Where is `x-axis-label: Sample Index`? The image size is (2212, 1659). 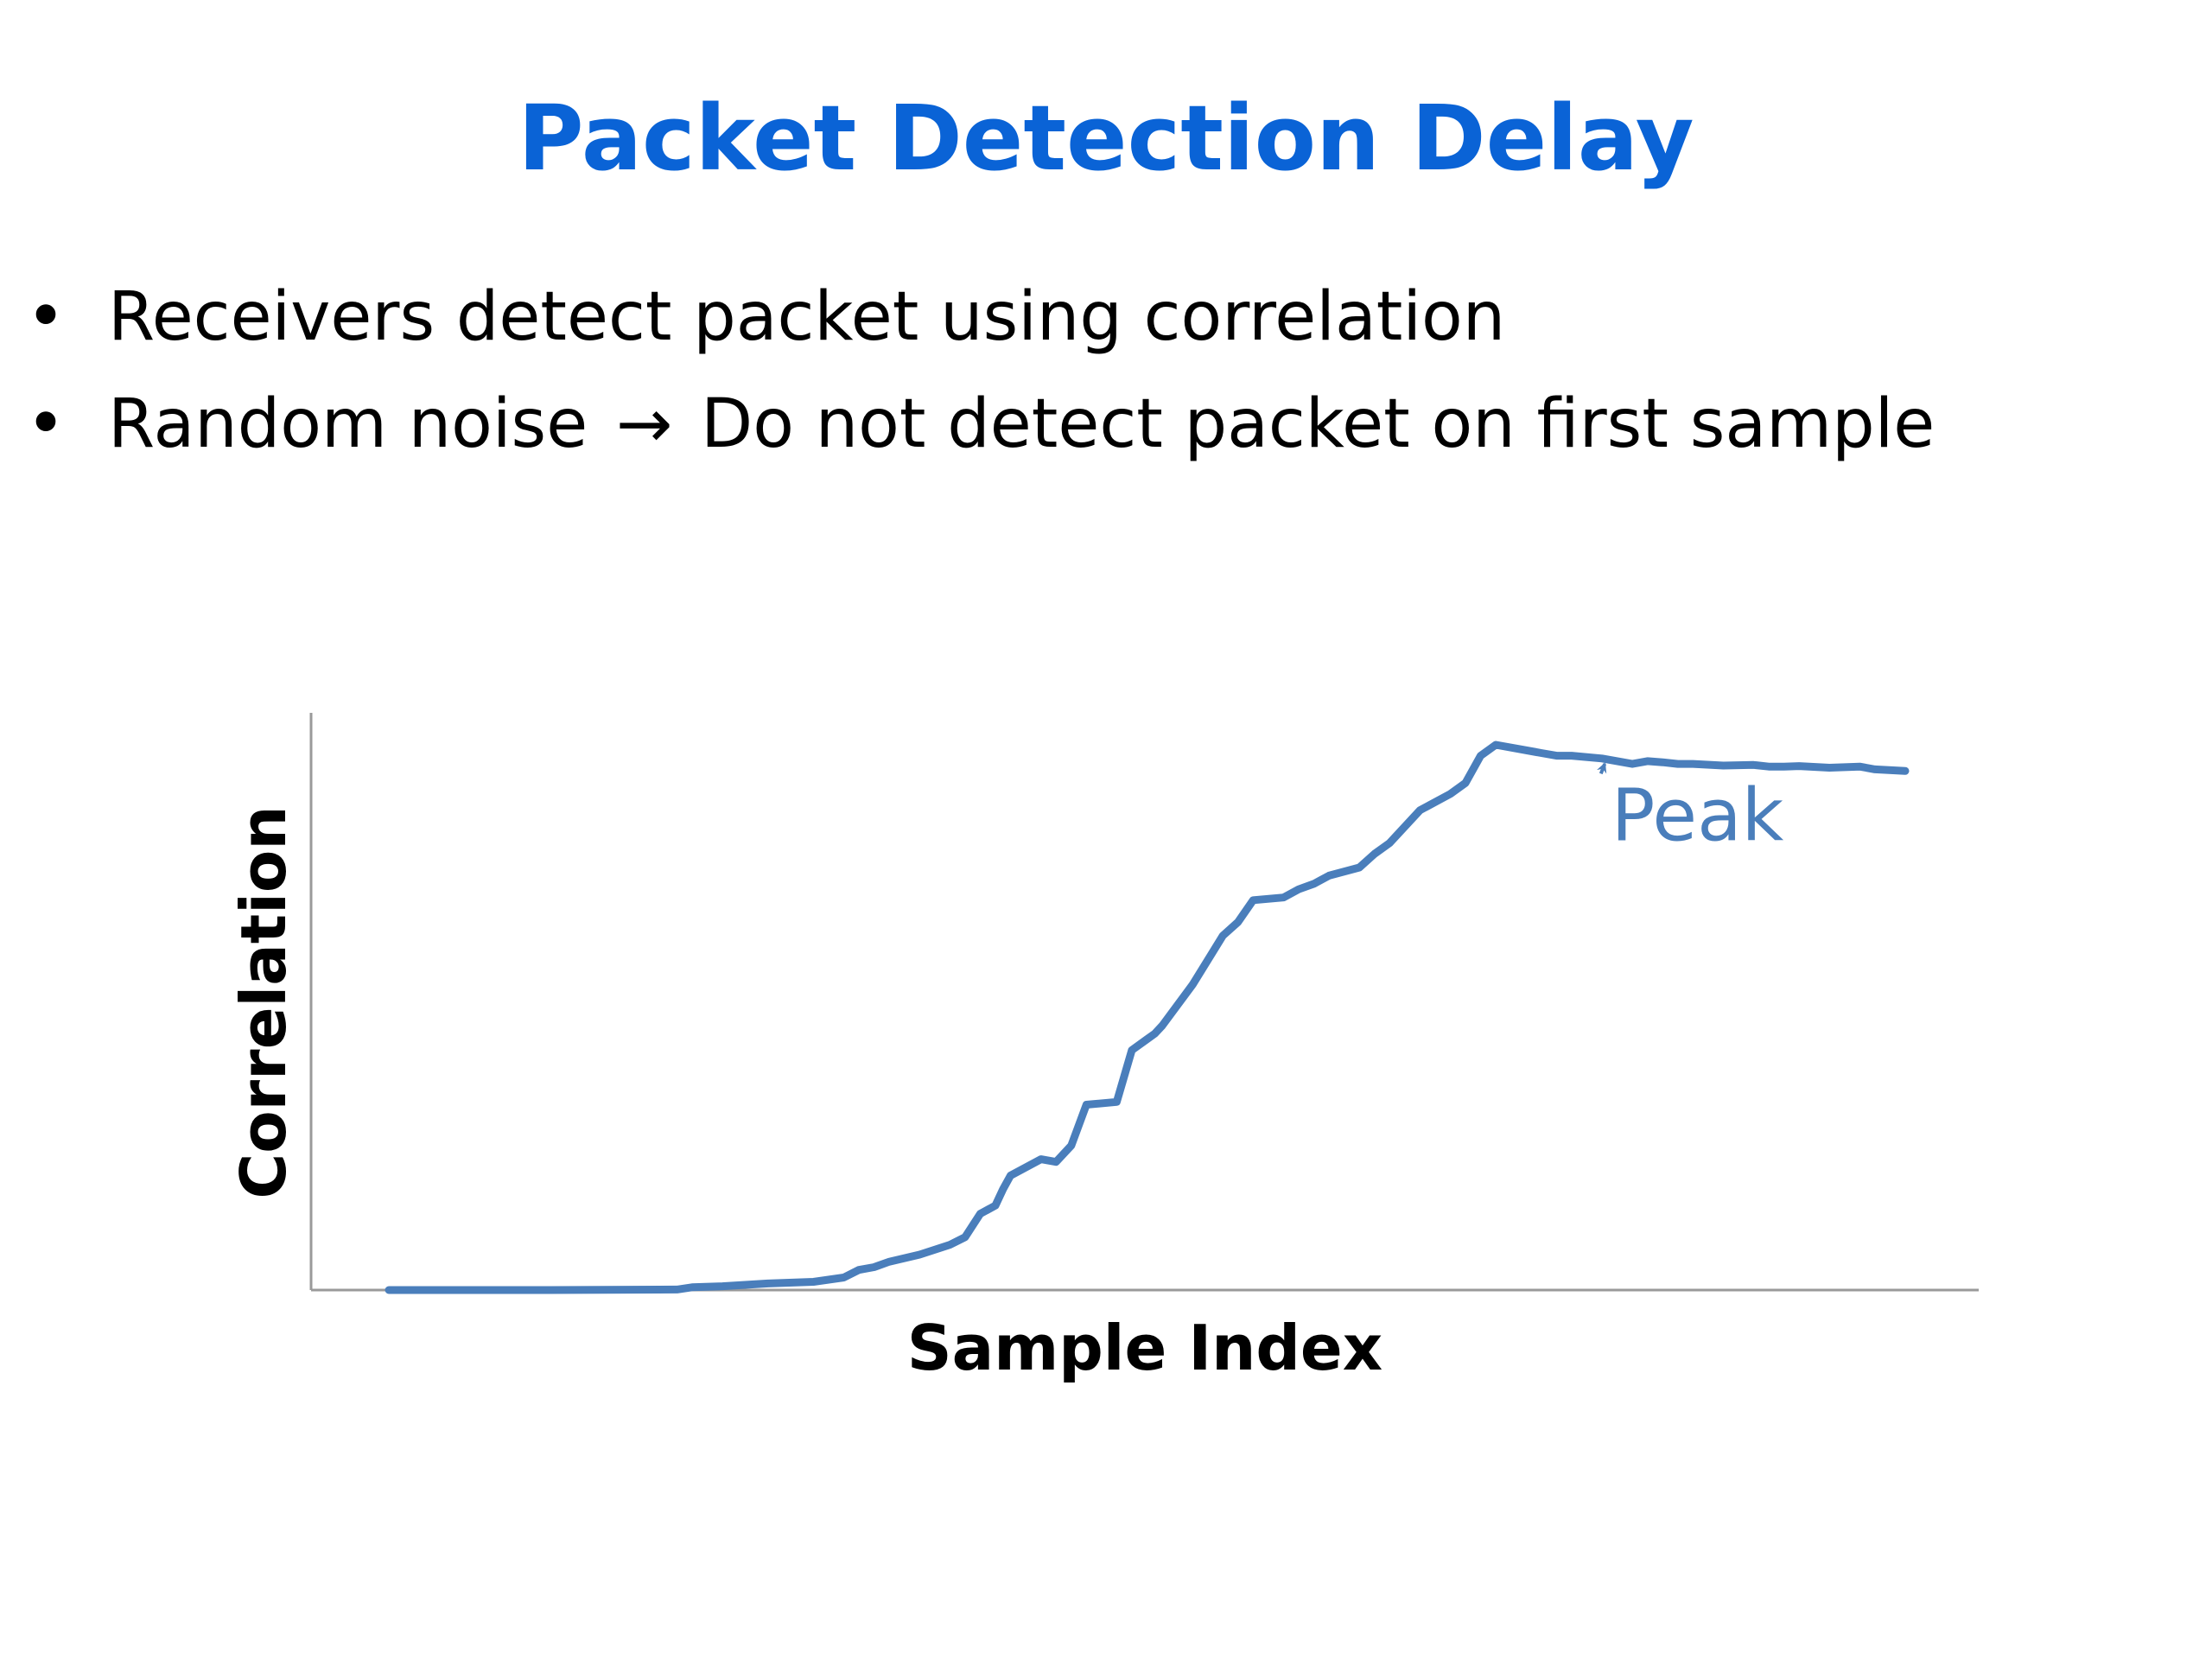
x-axis-label: Sample Index is located at coordinates (1144, 1348).